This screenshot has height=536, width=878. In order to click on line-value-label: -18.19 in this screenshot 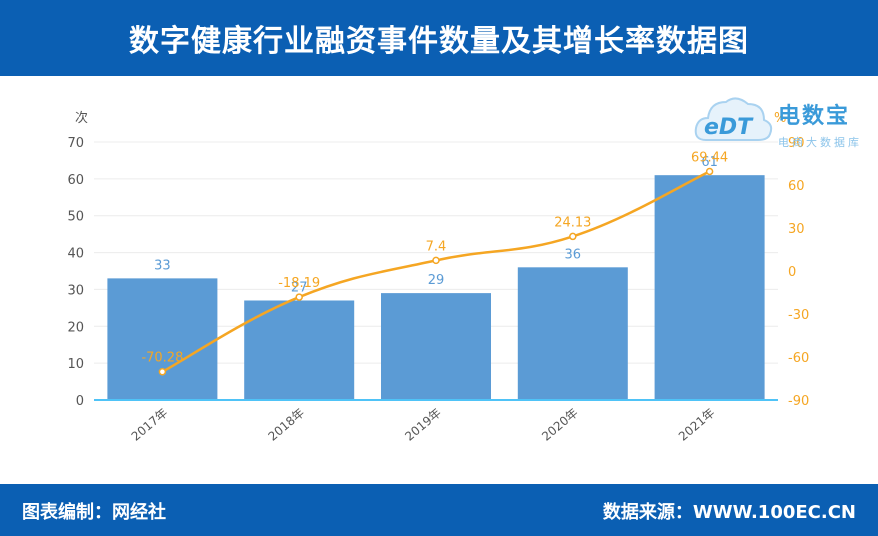, I will do `click(299, 283)`.